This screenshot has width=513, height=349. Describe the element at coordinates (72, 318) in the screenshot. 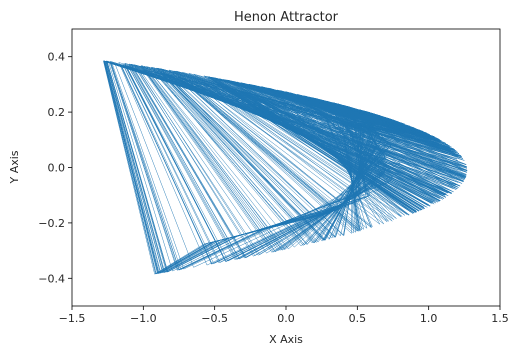

I see `x-tick-label: −1.5` at that location.